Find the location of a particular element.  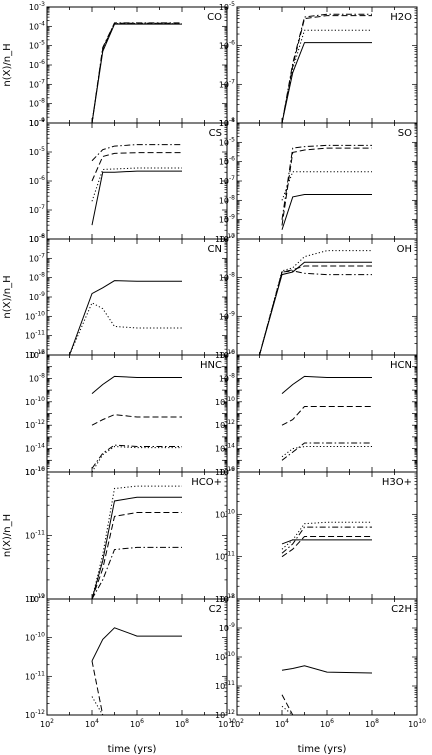

x-tick-label: 10⁸ is located at coordinates (182, 723).